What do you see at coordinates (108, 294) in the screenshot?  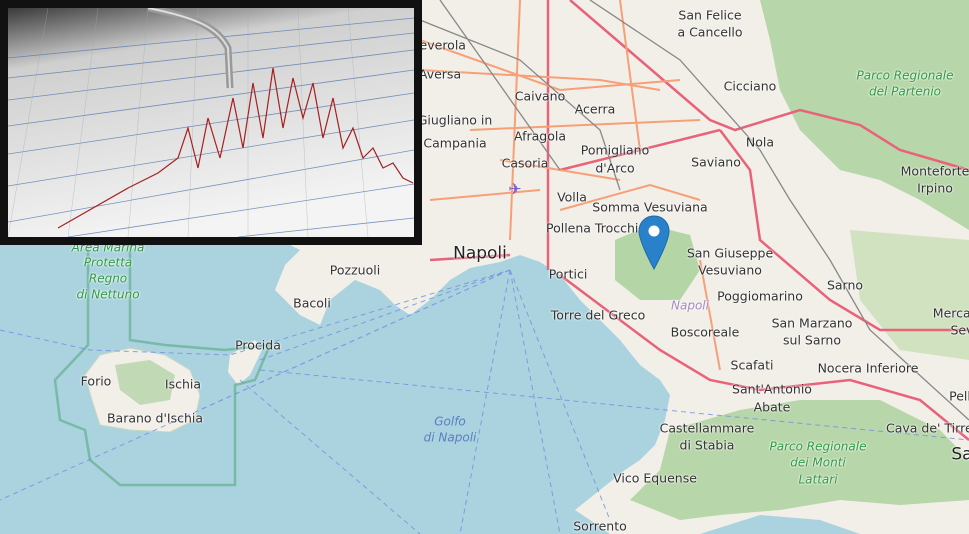 I see `park-label: di Nettuno` at bounding box center [108, 294].